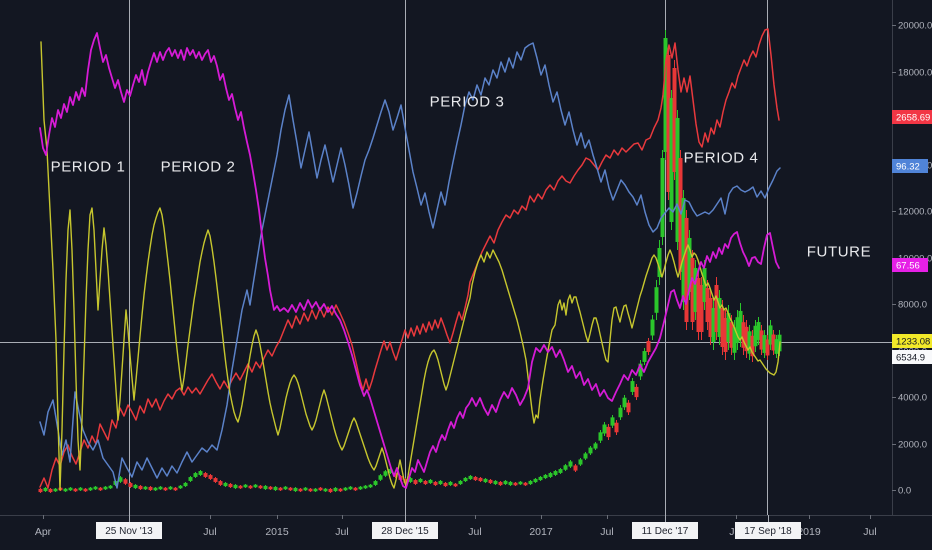 The image size is (932, 550). I want to click on y-tick-label: 8000.0, so click(912, 305).